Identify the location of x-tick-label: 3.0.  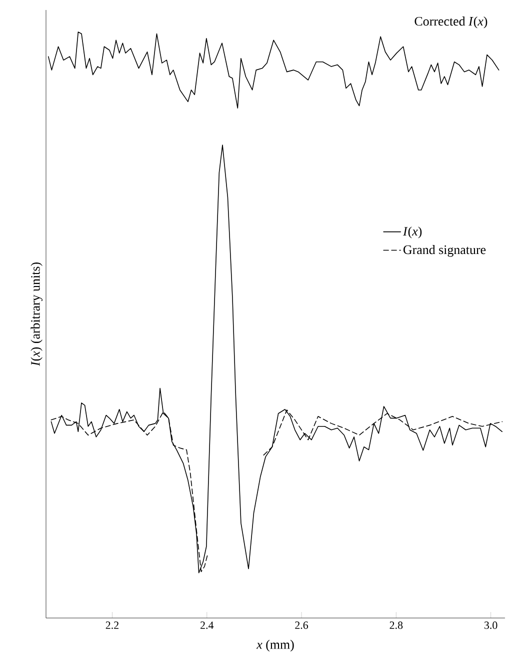
(491, 625).